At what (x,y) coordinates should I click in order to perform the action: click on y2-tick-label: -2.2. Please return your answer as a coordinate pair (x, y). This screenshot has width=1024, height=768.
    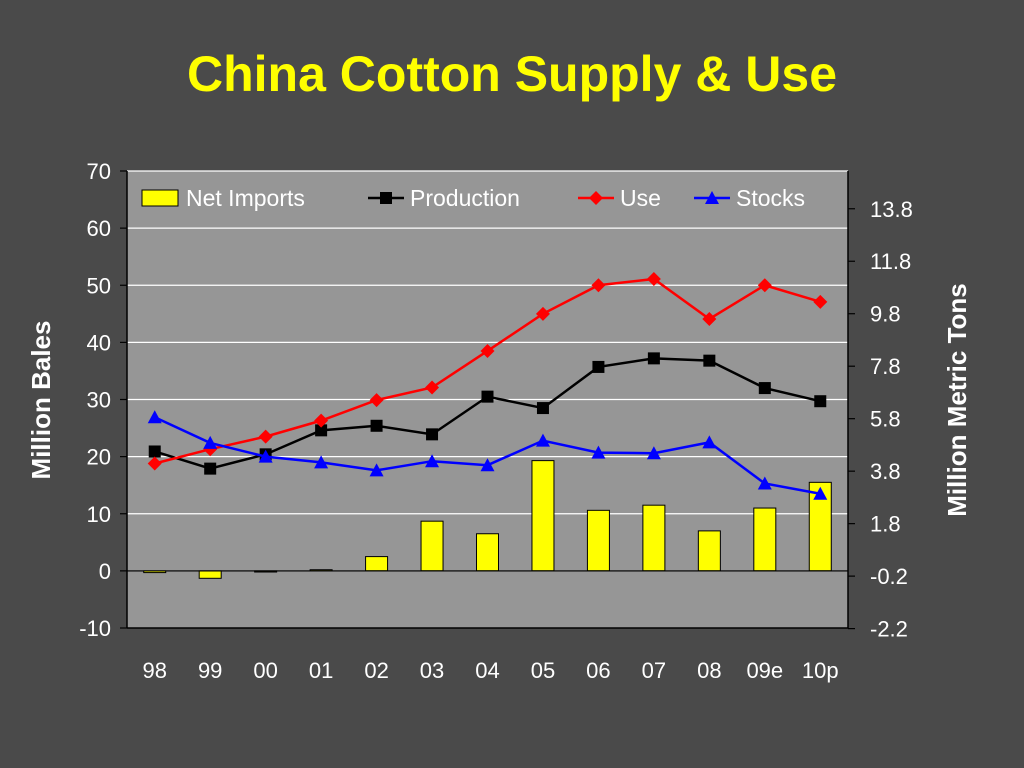
    Looking at the image, I should click on (889, 629).